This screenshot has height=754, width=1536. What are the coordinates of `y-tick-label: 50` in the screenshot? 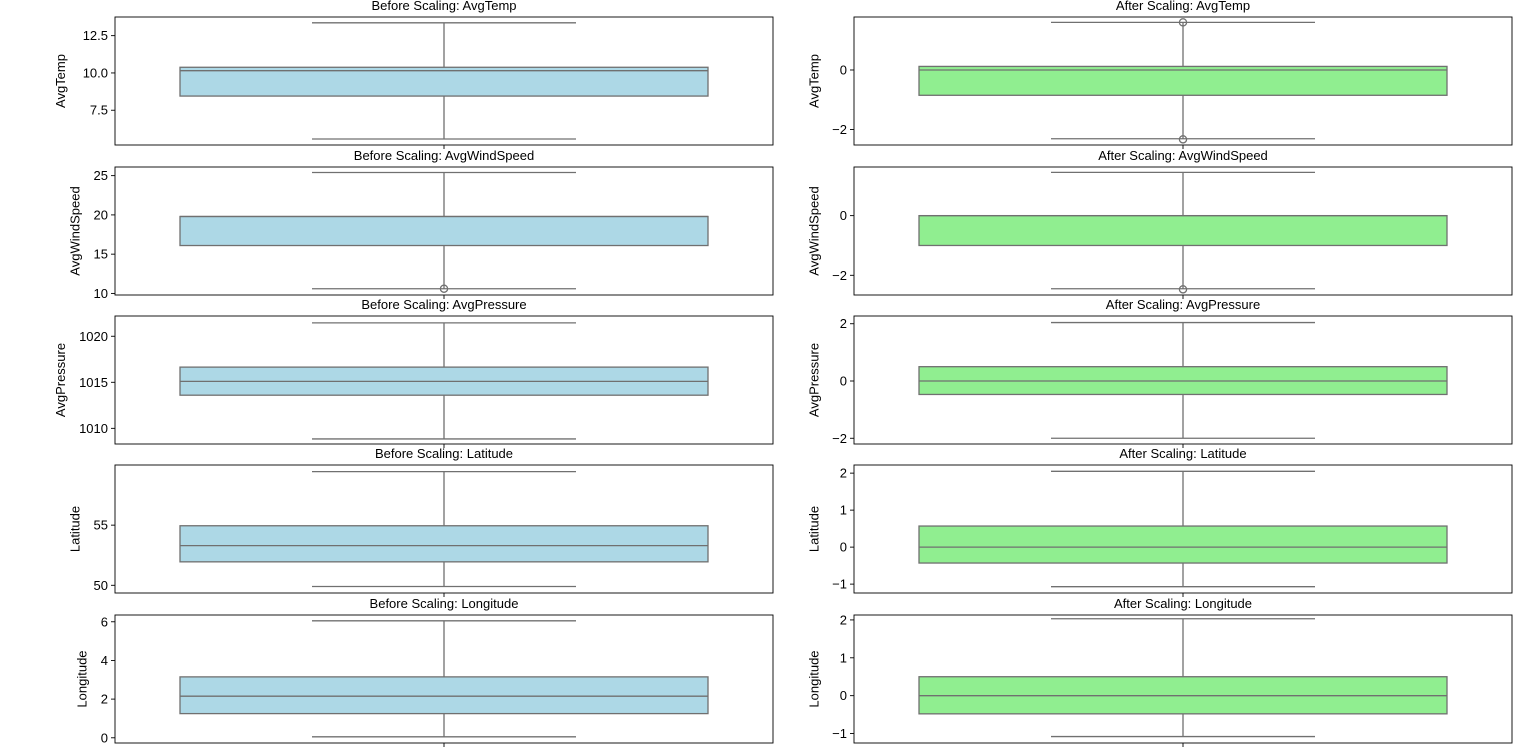 It's located at (101, 585).